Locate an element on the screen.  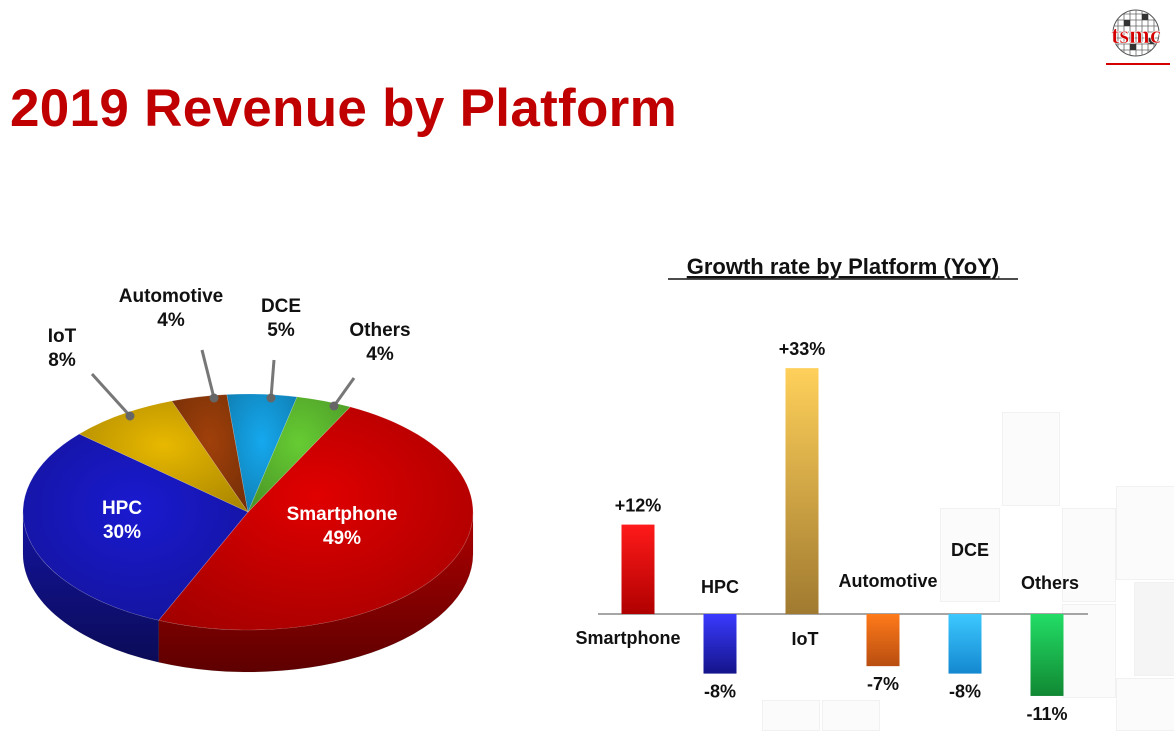
bar-category-iot: IoT is located at coordinates (805, 639).